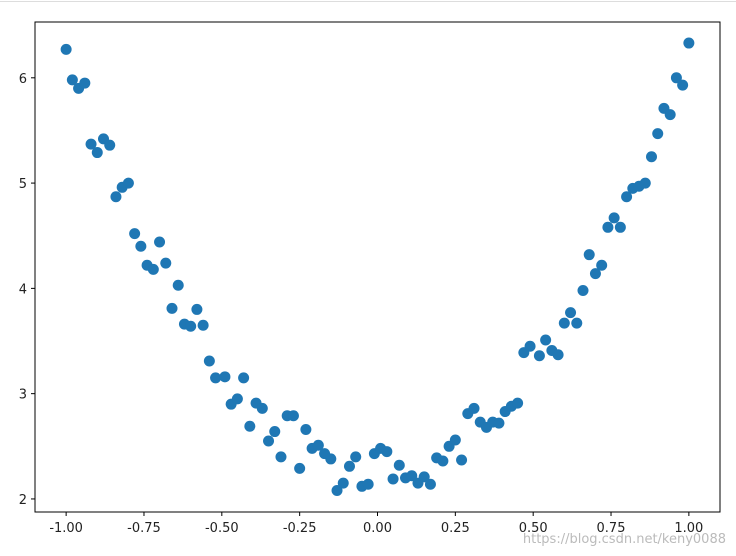 Image resolution: width=736 pixels, height=556 pixels. What do you see at coordinates (300, 528) in the screenshot?
I see `x-tick-label: -0.25` at bounding box center [300, 528].